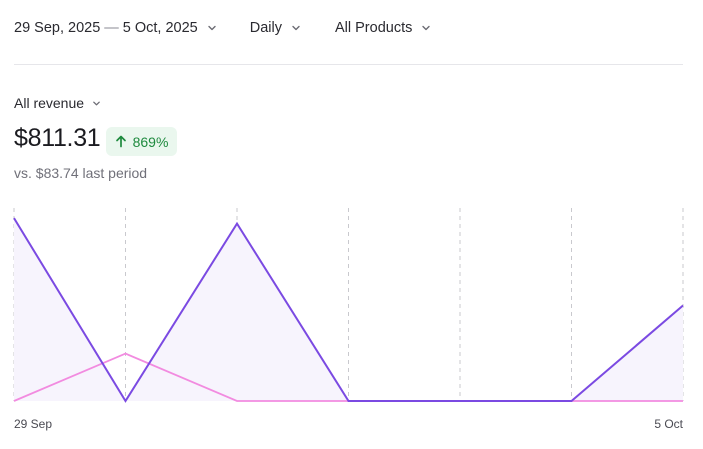  I want to click on change-badge: 869%, so click(141, 141).